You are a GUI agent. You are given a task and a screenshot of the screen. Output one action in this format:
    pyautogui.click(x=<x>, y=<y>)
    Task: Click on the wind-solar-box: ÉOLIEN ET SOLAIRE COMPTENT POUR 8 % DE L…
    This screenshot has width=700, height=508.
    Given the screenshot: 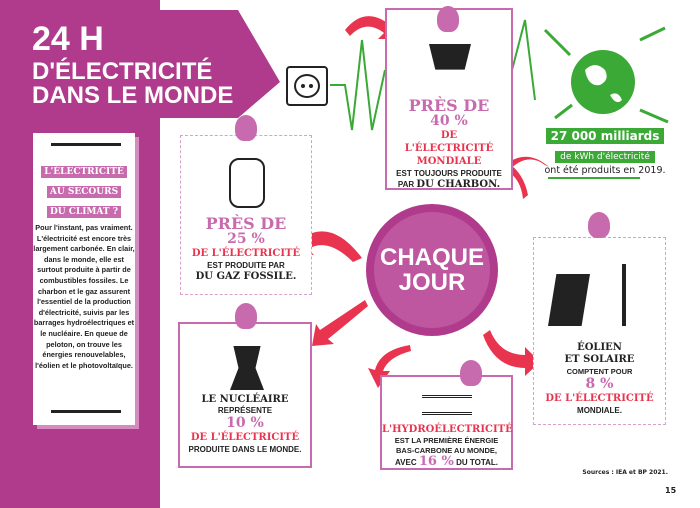 What is the action you would take?
    pyautogui.click(x=599, y=331)
    